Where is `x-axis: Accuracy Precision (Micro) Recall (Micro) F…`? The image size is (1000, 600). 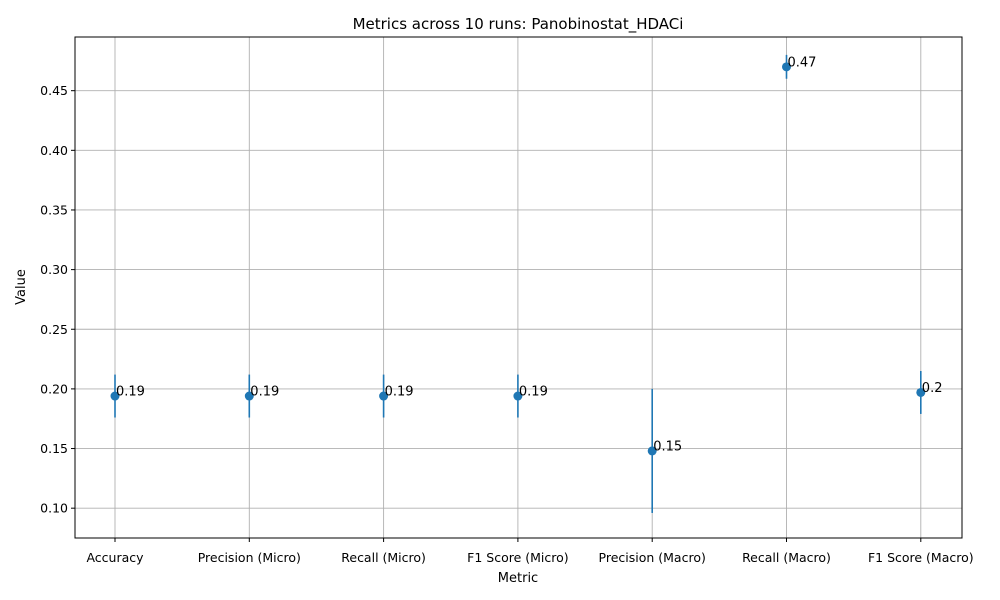 x-axis: Accuracy Precision (Micro) Recall (Micro) F… is located at coordinates (530, 551).